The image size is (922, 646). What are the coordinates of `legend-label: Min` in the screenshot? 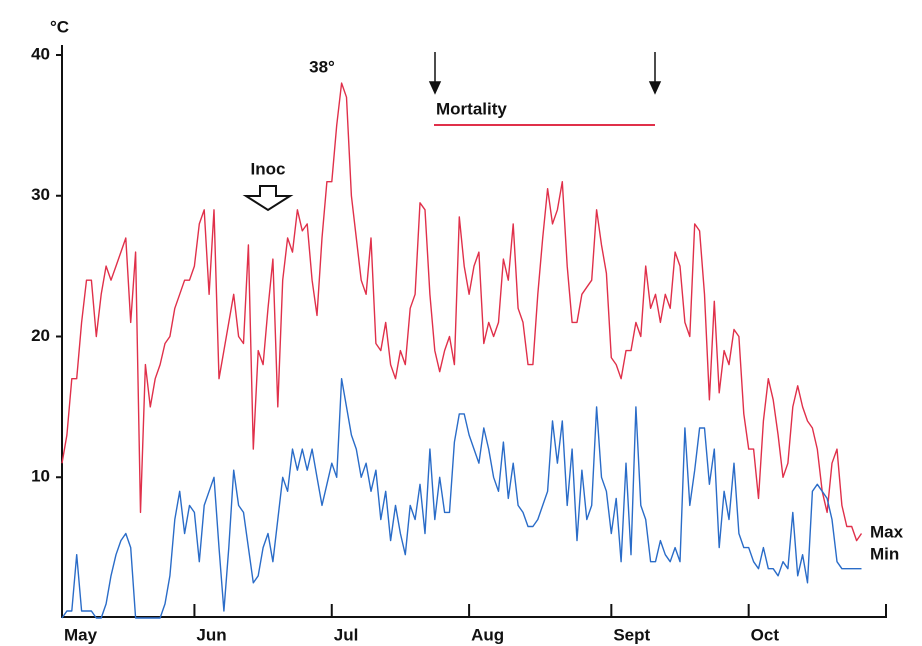 It's located at (884, 553).